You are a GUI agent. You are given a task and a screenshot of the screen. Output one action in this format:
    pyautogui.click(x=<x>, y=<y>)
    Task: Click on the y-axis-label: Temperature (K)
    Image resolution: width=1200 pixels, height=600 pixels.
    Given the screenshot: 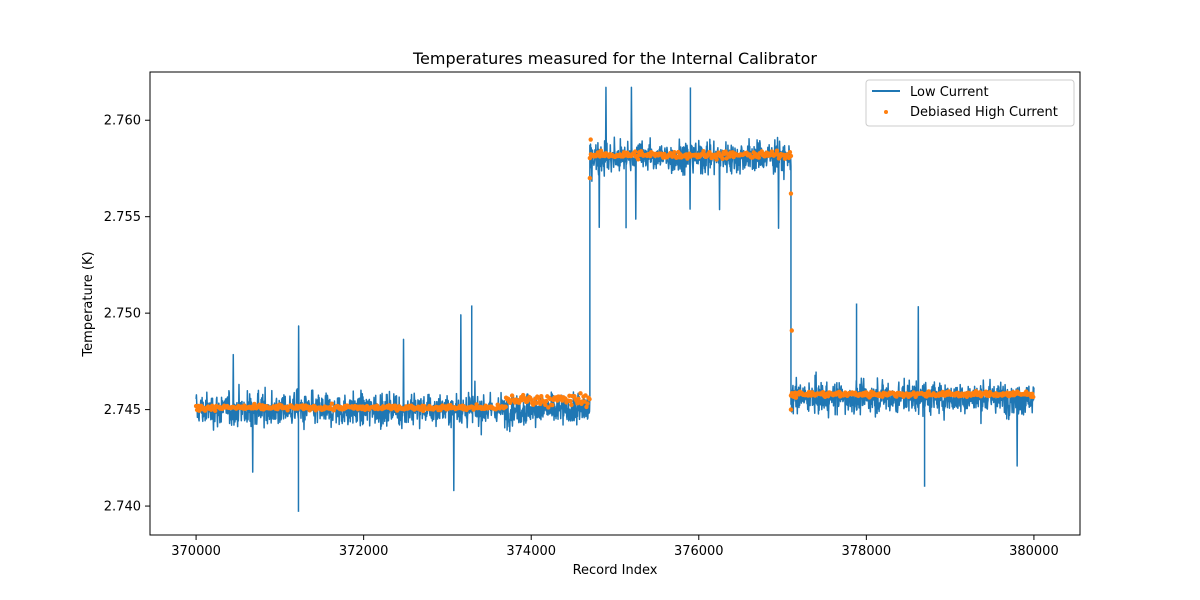 What is the action you would take?
    pyautogui.click(x=88, y=304)
    